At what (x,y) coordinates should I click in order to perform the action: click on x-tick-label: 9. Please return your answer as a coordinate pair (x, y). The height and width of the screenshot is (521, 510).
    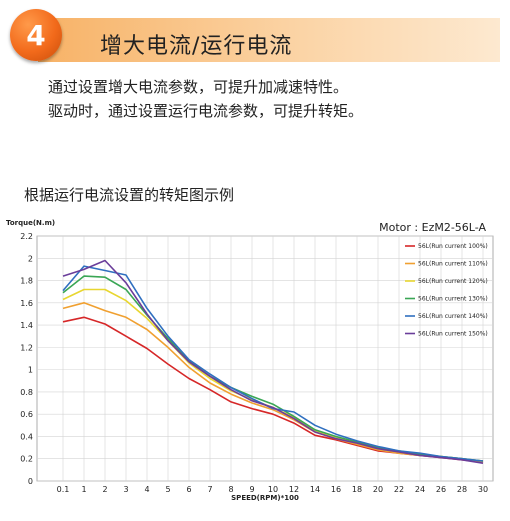
    Looking at the image, I should click on (251, 489).